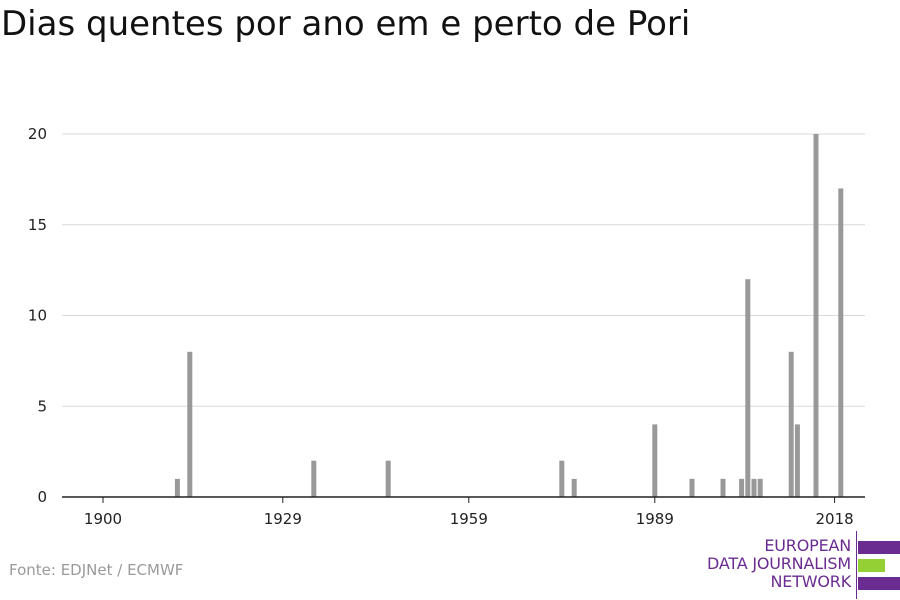  I want to click on bar-2012, so click(797, 460).